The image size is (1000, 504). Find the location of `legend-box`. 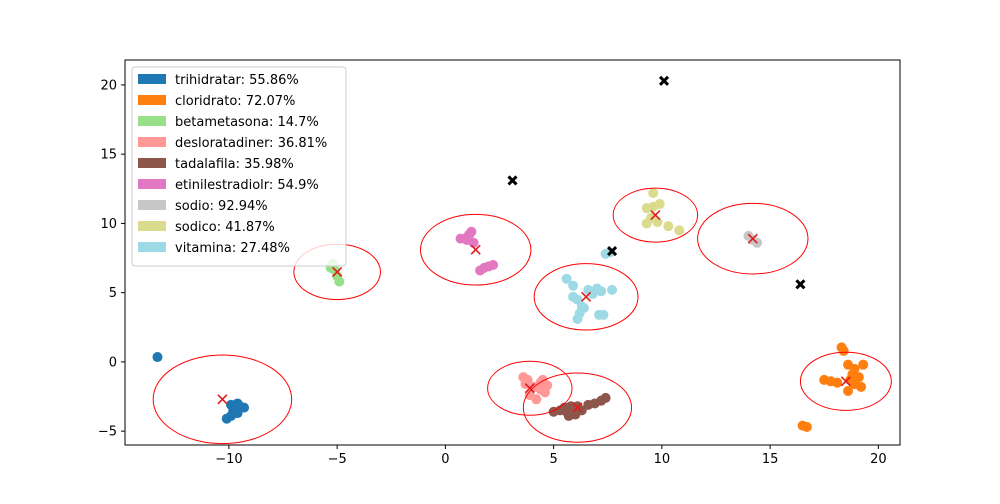

legend-box is located at coordinates (239, 166).